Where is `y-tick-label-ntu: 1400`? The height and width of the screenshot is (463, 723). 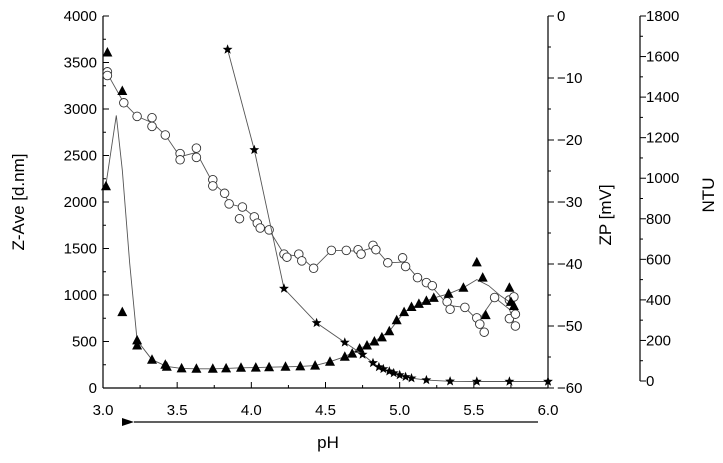 y-tick-label-ntu: 1400 is located at coordinates (662, 97).